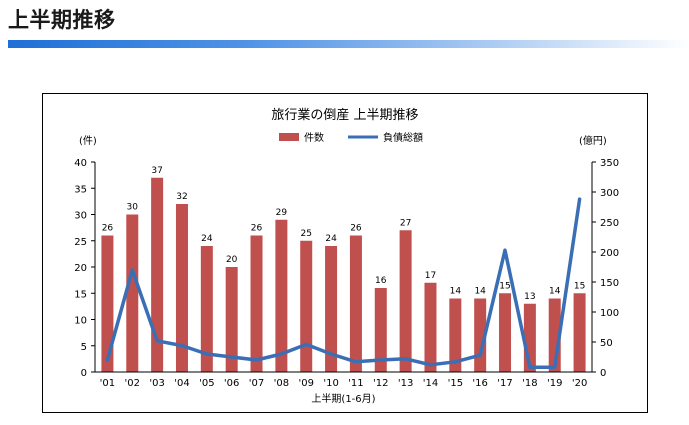 This screenshot has width=689, height=425. I want to click on x-axis-label: 上半期(1-6月), so click(343, 398).